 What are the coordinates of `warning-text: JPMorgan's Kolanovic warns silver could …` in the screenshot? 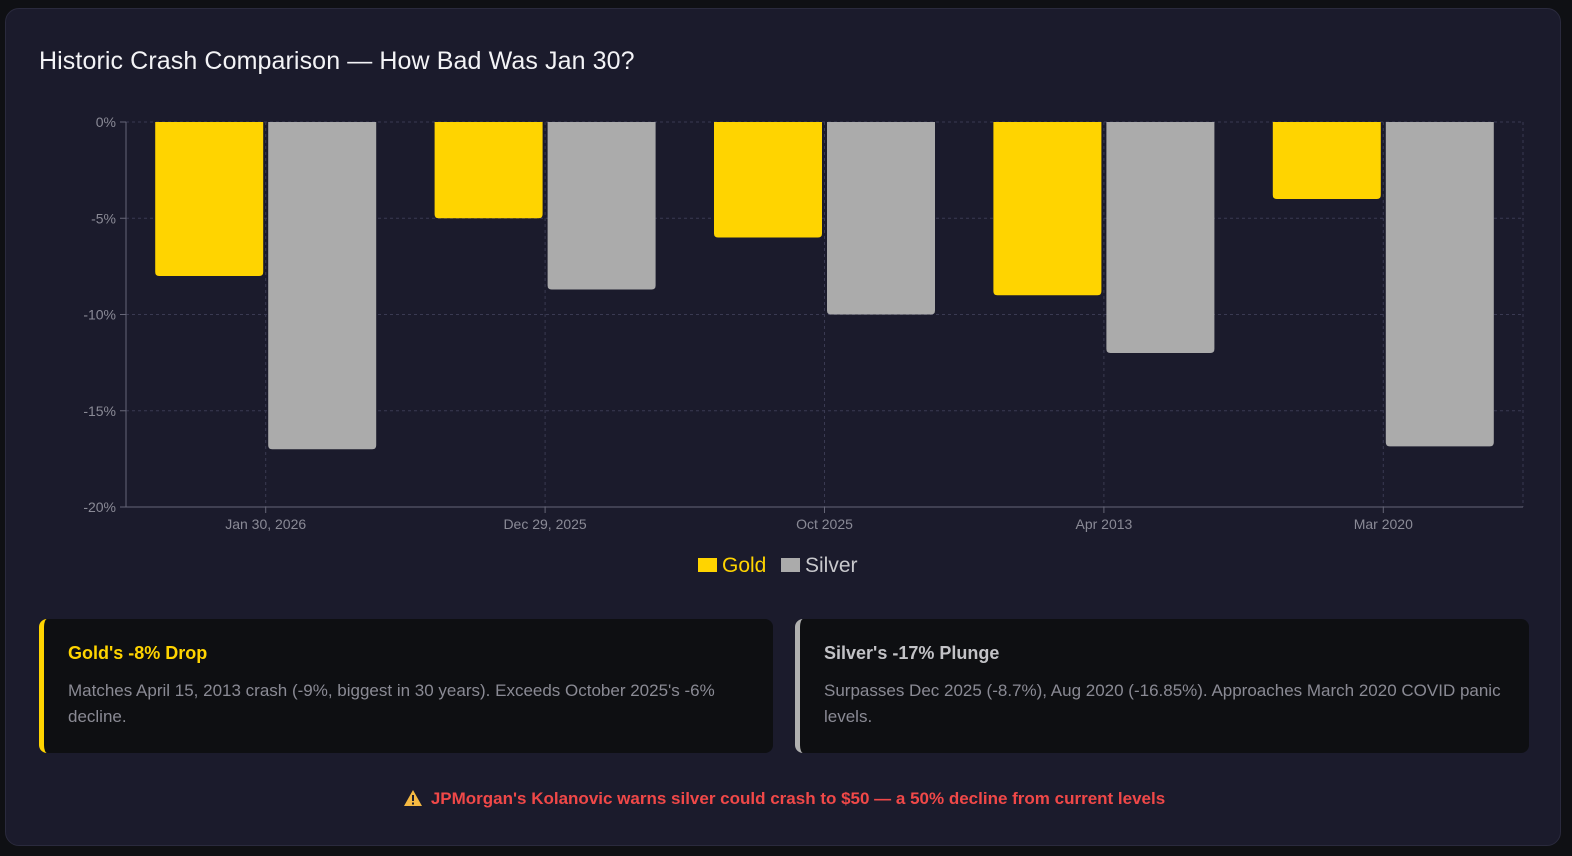 It's located at (798, 798).